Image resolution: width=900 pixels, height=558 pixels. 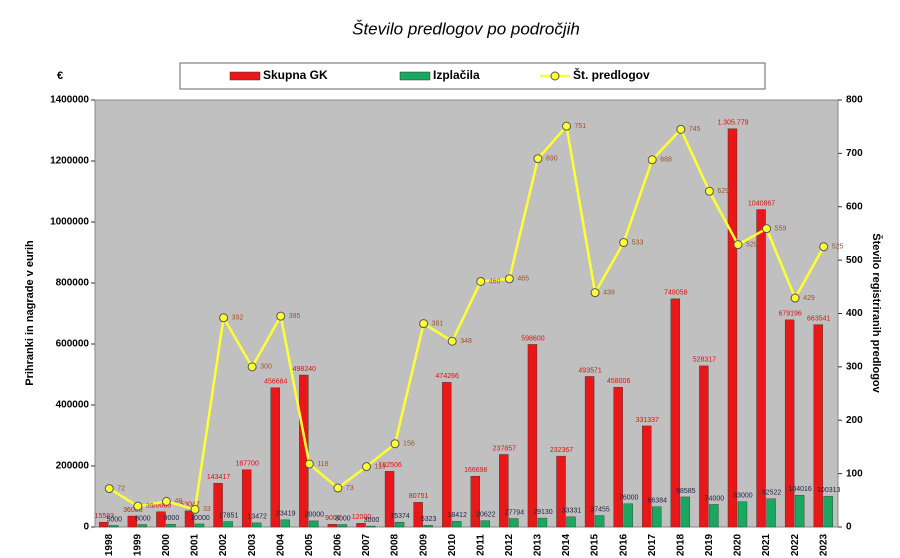 I want to click on data-label: 474266, so click(x=447, y=376).